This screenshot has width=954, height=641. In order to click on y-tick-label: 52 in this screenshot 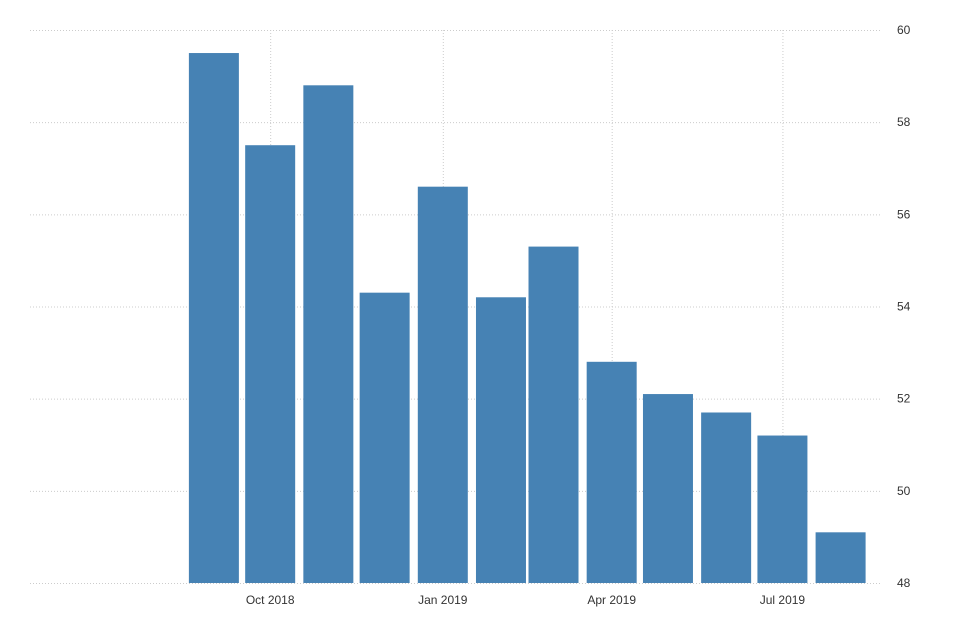, I will do `click(904, 399)`.